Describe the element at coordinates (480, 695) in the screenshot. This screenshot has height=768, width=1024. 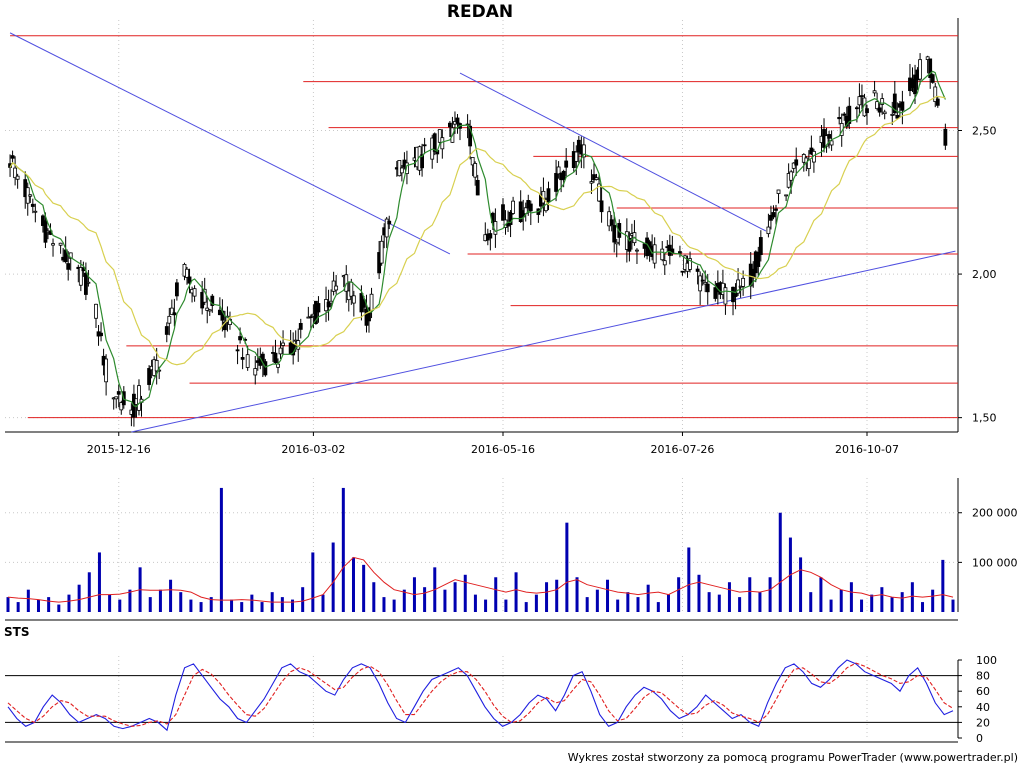
I see `stochastic-k-line` at that location.